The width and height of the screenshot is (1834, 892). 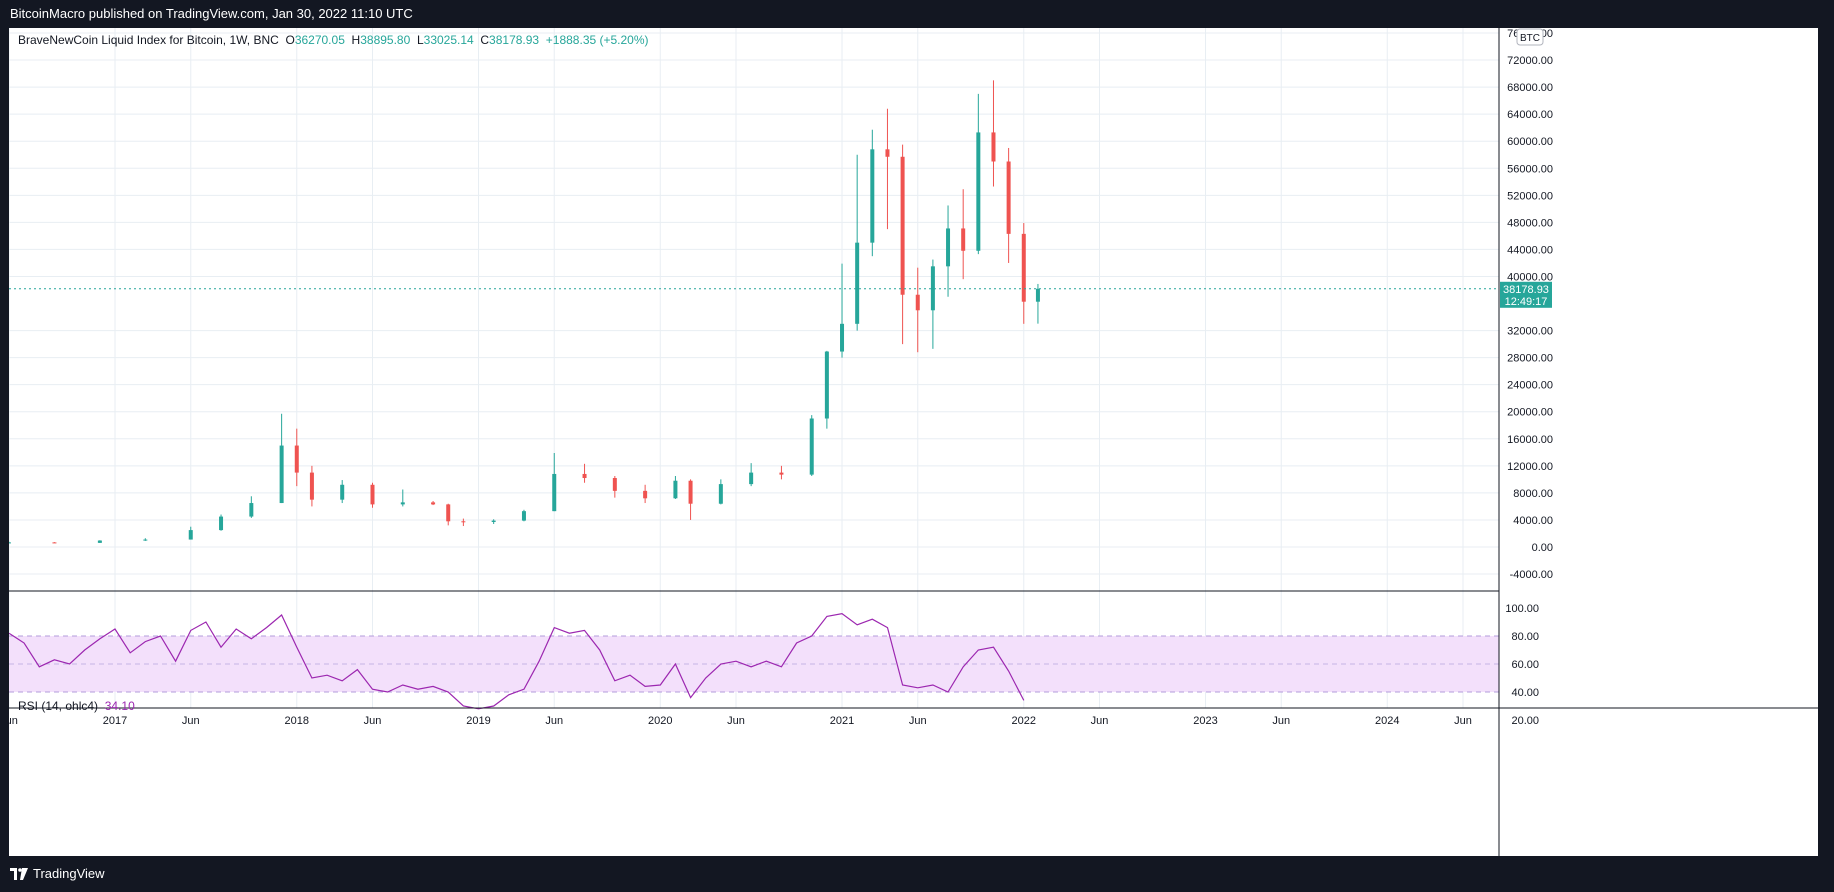 I want to click on rsi-value: 34.10, so click(x=119, y=706).